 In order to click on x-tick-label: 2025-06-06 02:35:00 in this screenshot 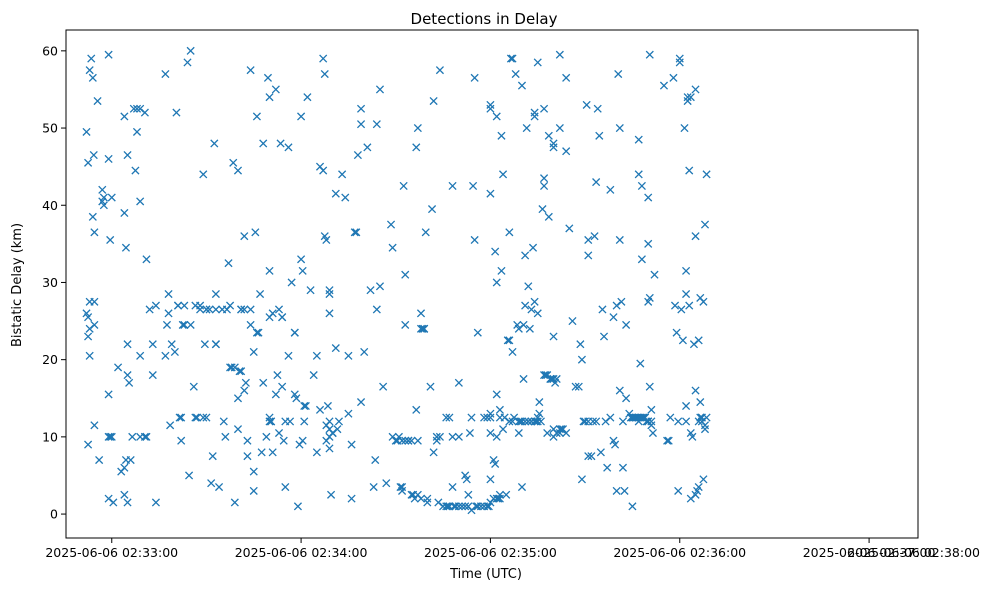, I will do `click(490, 552)`.